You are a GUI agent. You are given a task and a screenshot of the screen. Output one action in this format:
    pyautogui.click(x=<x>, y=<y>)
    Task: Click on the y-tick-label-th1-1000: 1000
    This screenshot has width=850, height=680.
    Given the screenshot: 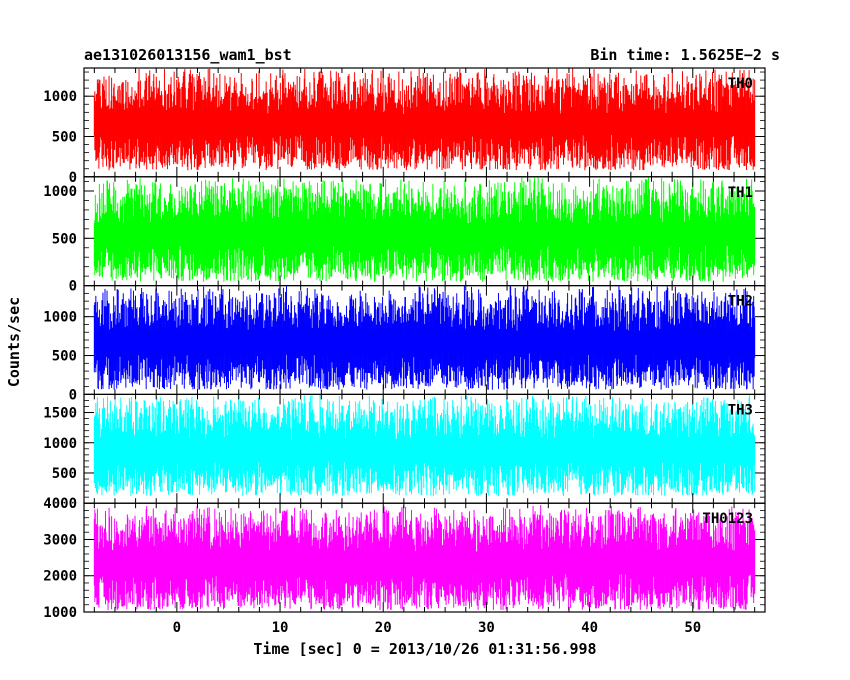 What is the action you would take?
    pyautogui.click(x=60, y=192)
    